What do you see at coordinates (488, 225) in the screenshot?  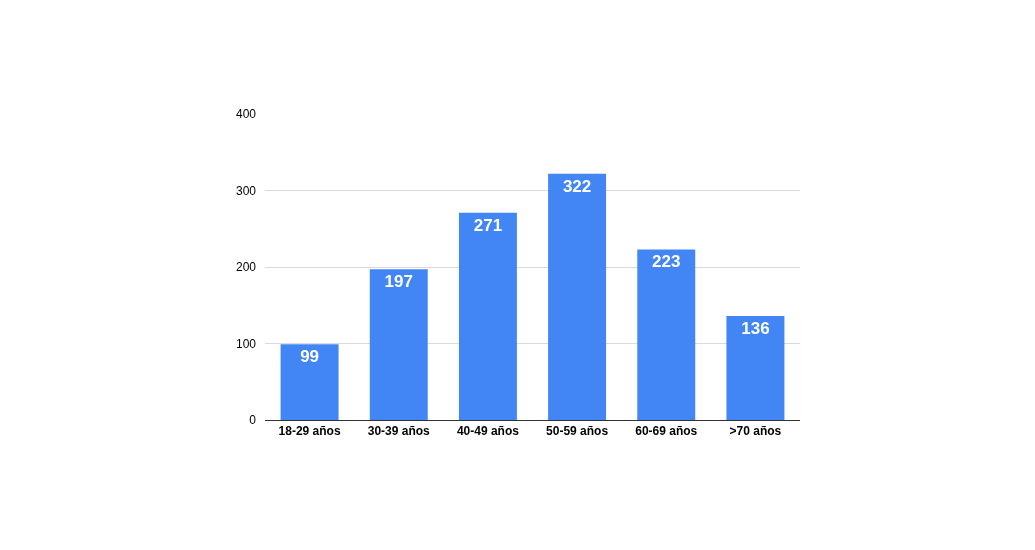 I see `data-label: 271` at bounding box center [488, 225].